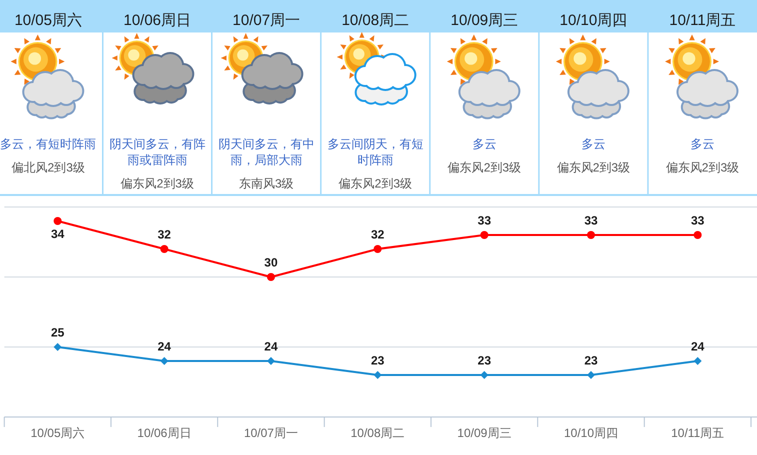 This screenshot has height=455, width=757. Describe the element at coordinates (157, 152) in the screenshot. I see `text: 阴天间多云，有阵雨或雷阵雨` at that location.